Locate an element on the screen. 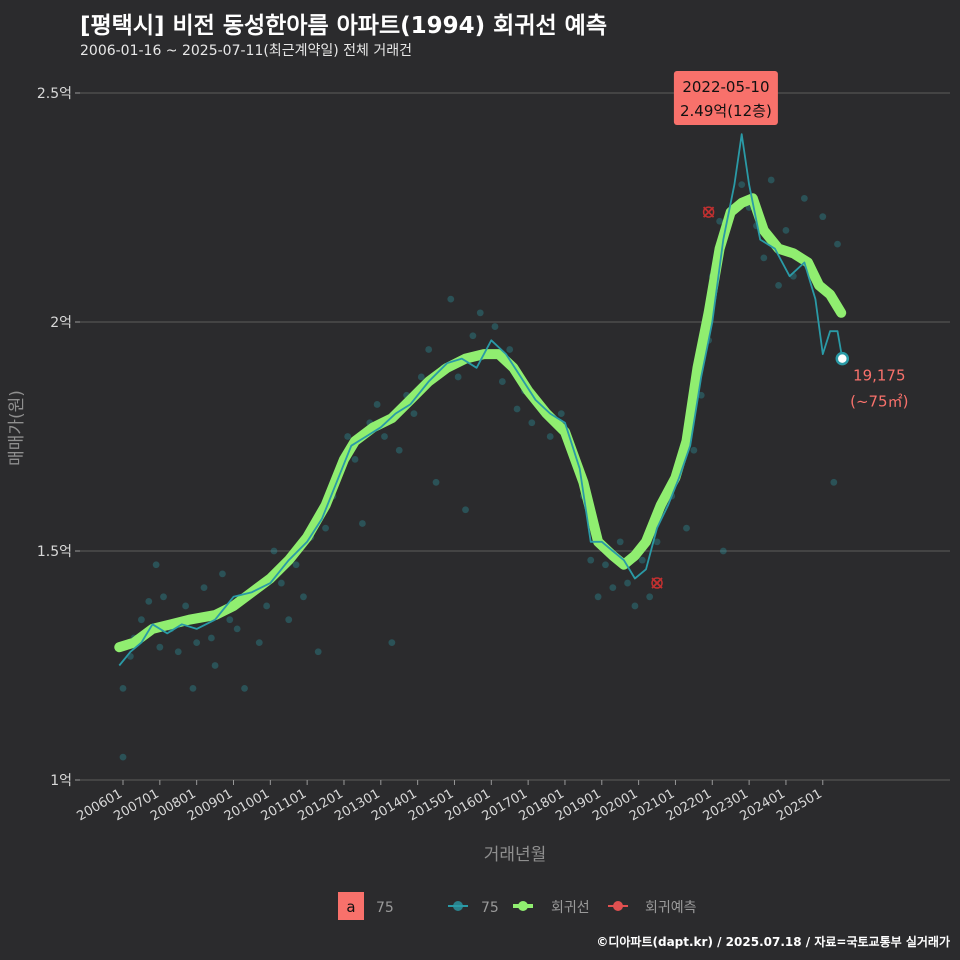 The width and height of the screenshot is (960, 960). y-tick-label: 1.5억 is located at coordinates (54, 552).